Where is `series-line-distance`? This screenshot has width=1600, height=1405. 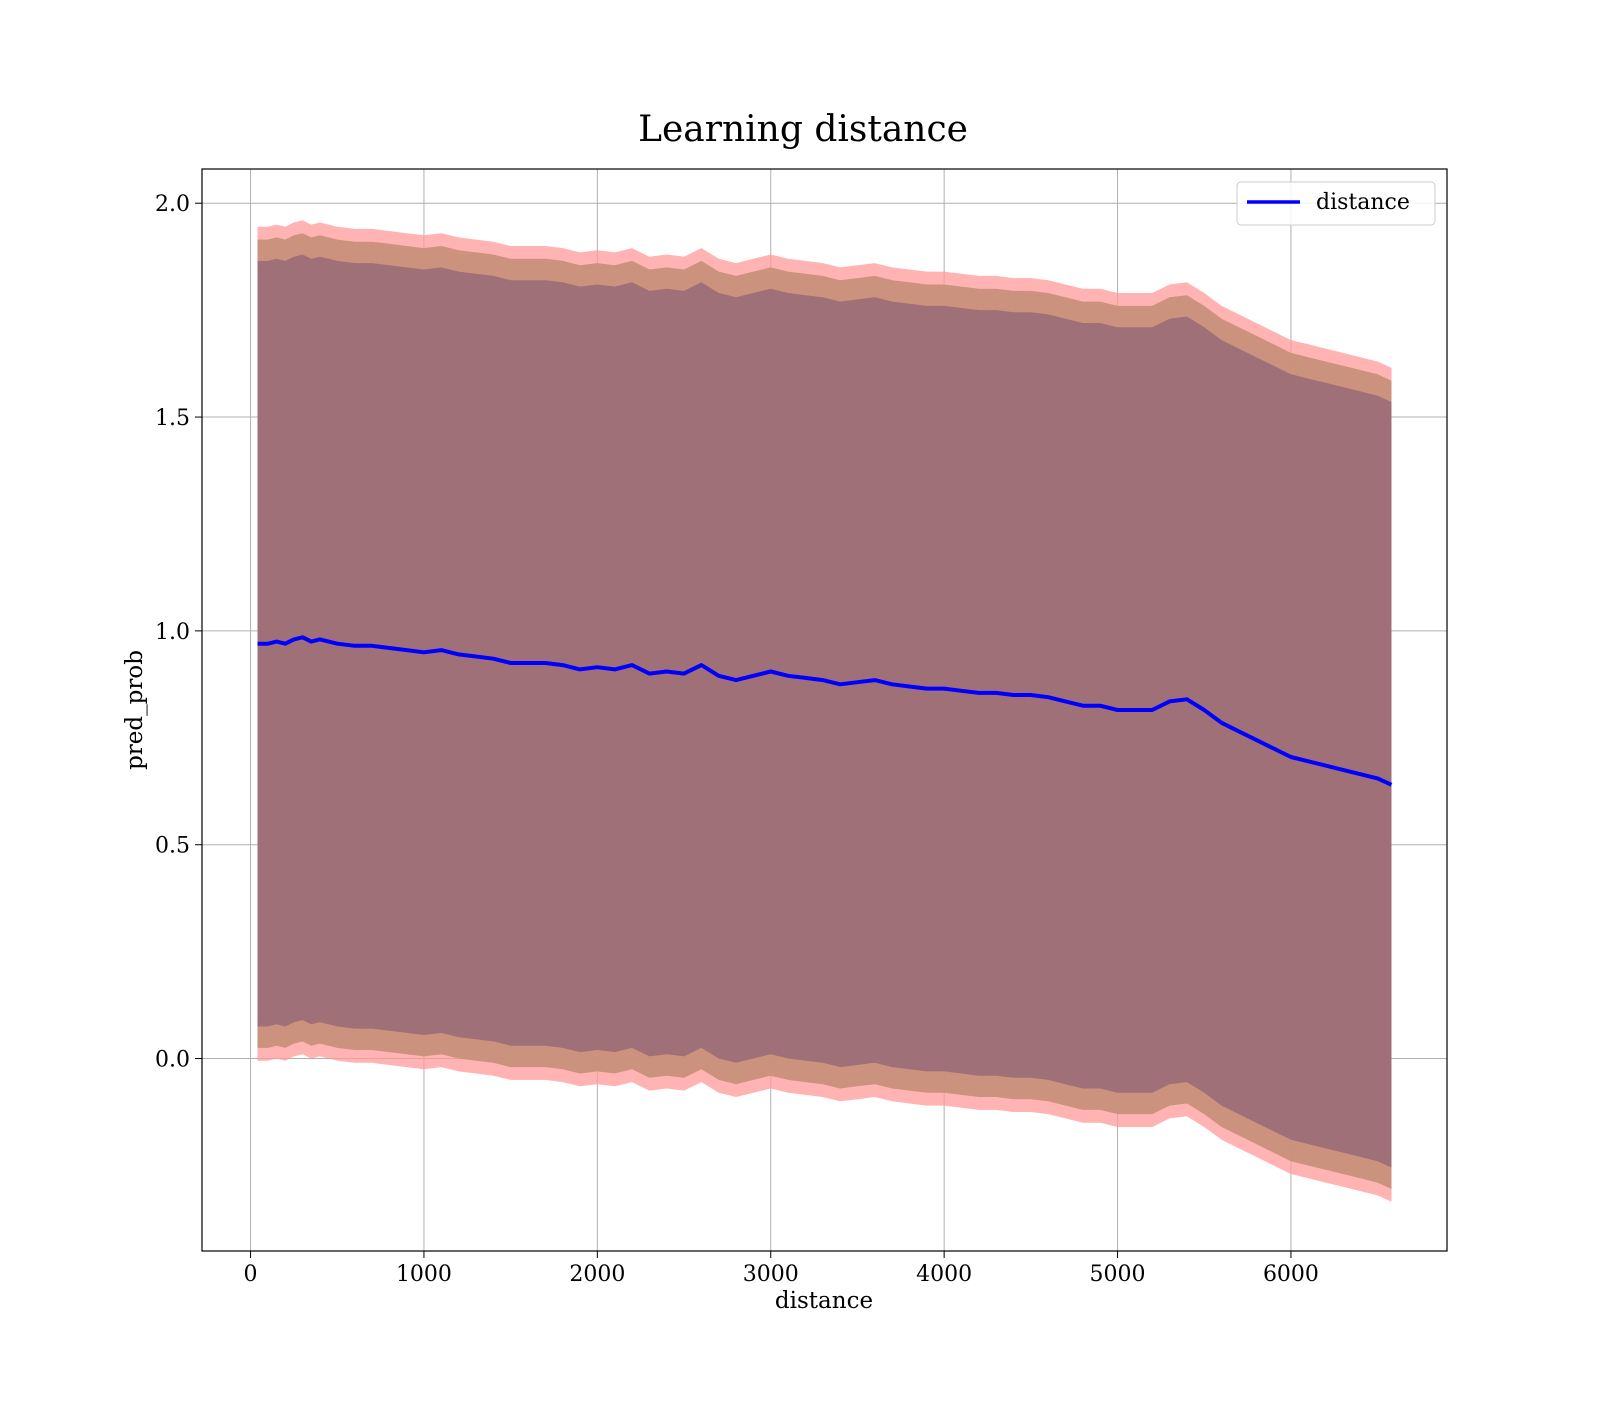 series-line-distance is located at coordinates (825, 711).